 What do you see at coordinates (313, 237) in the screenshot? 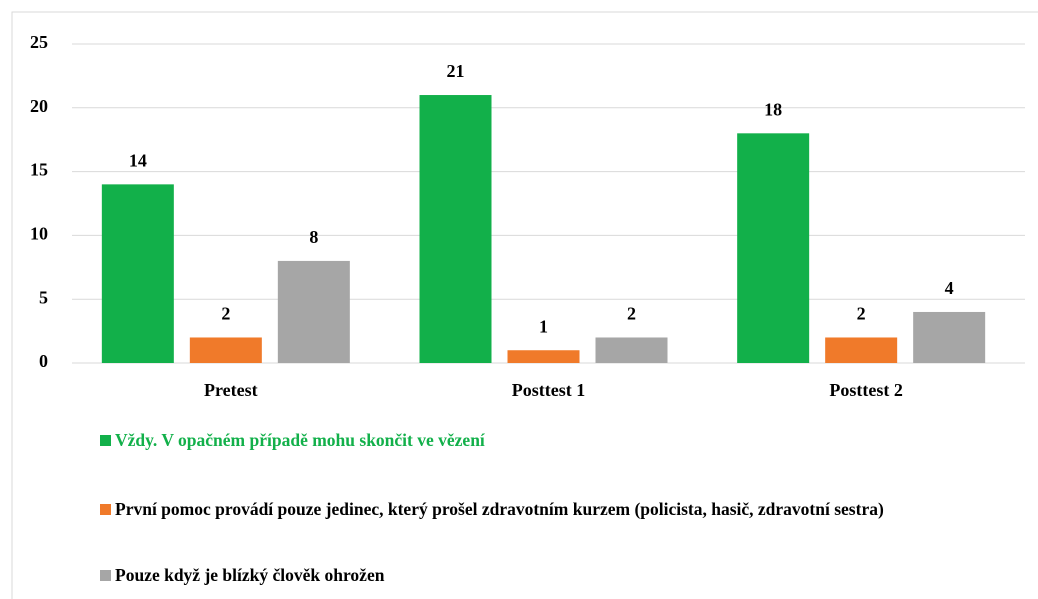
I see `data-label: 8` at bounding box center [313, 237].